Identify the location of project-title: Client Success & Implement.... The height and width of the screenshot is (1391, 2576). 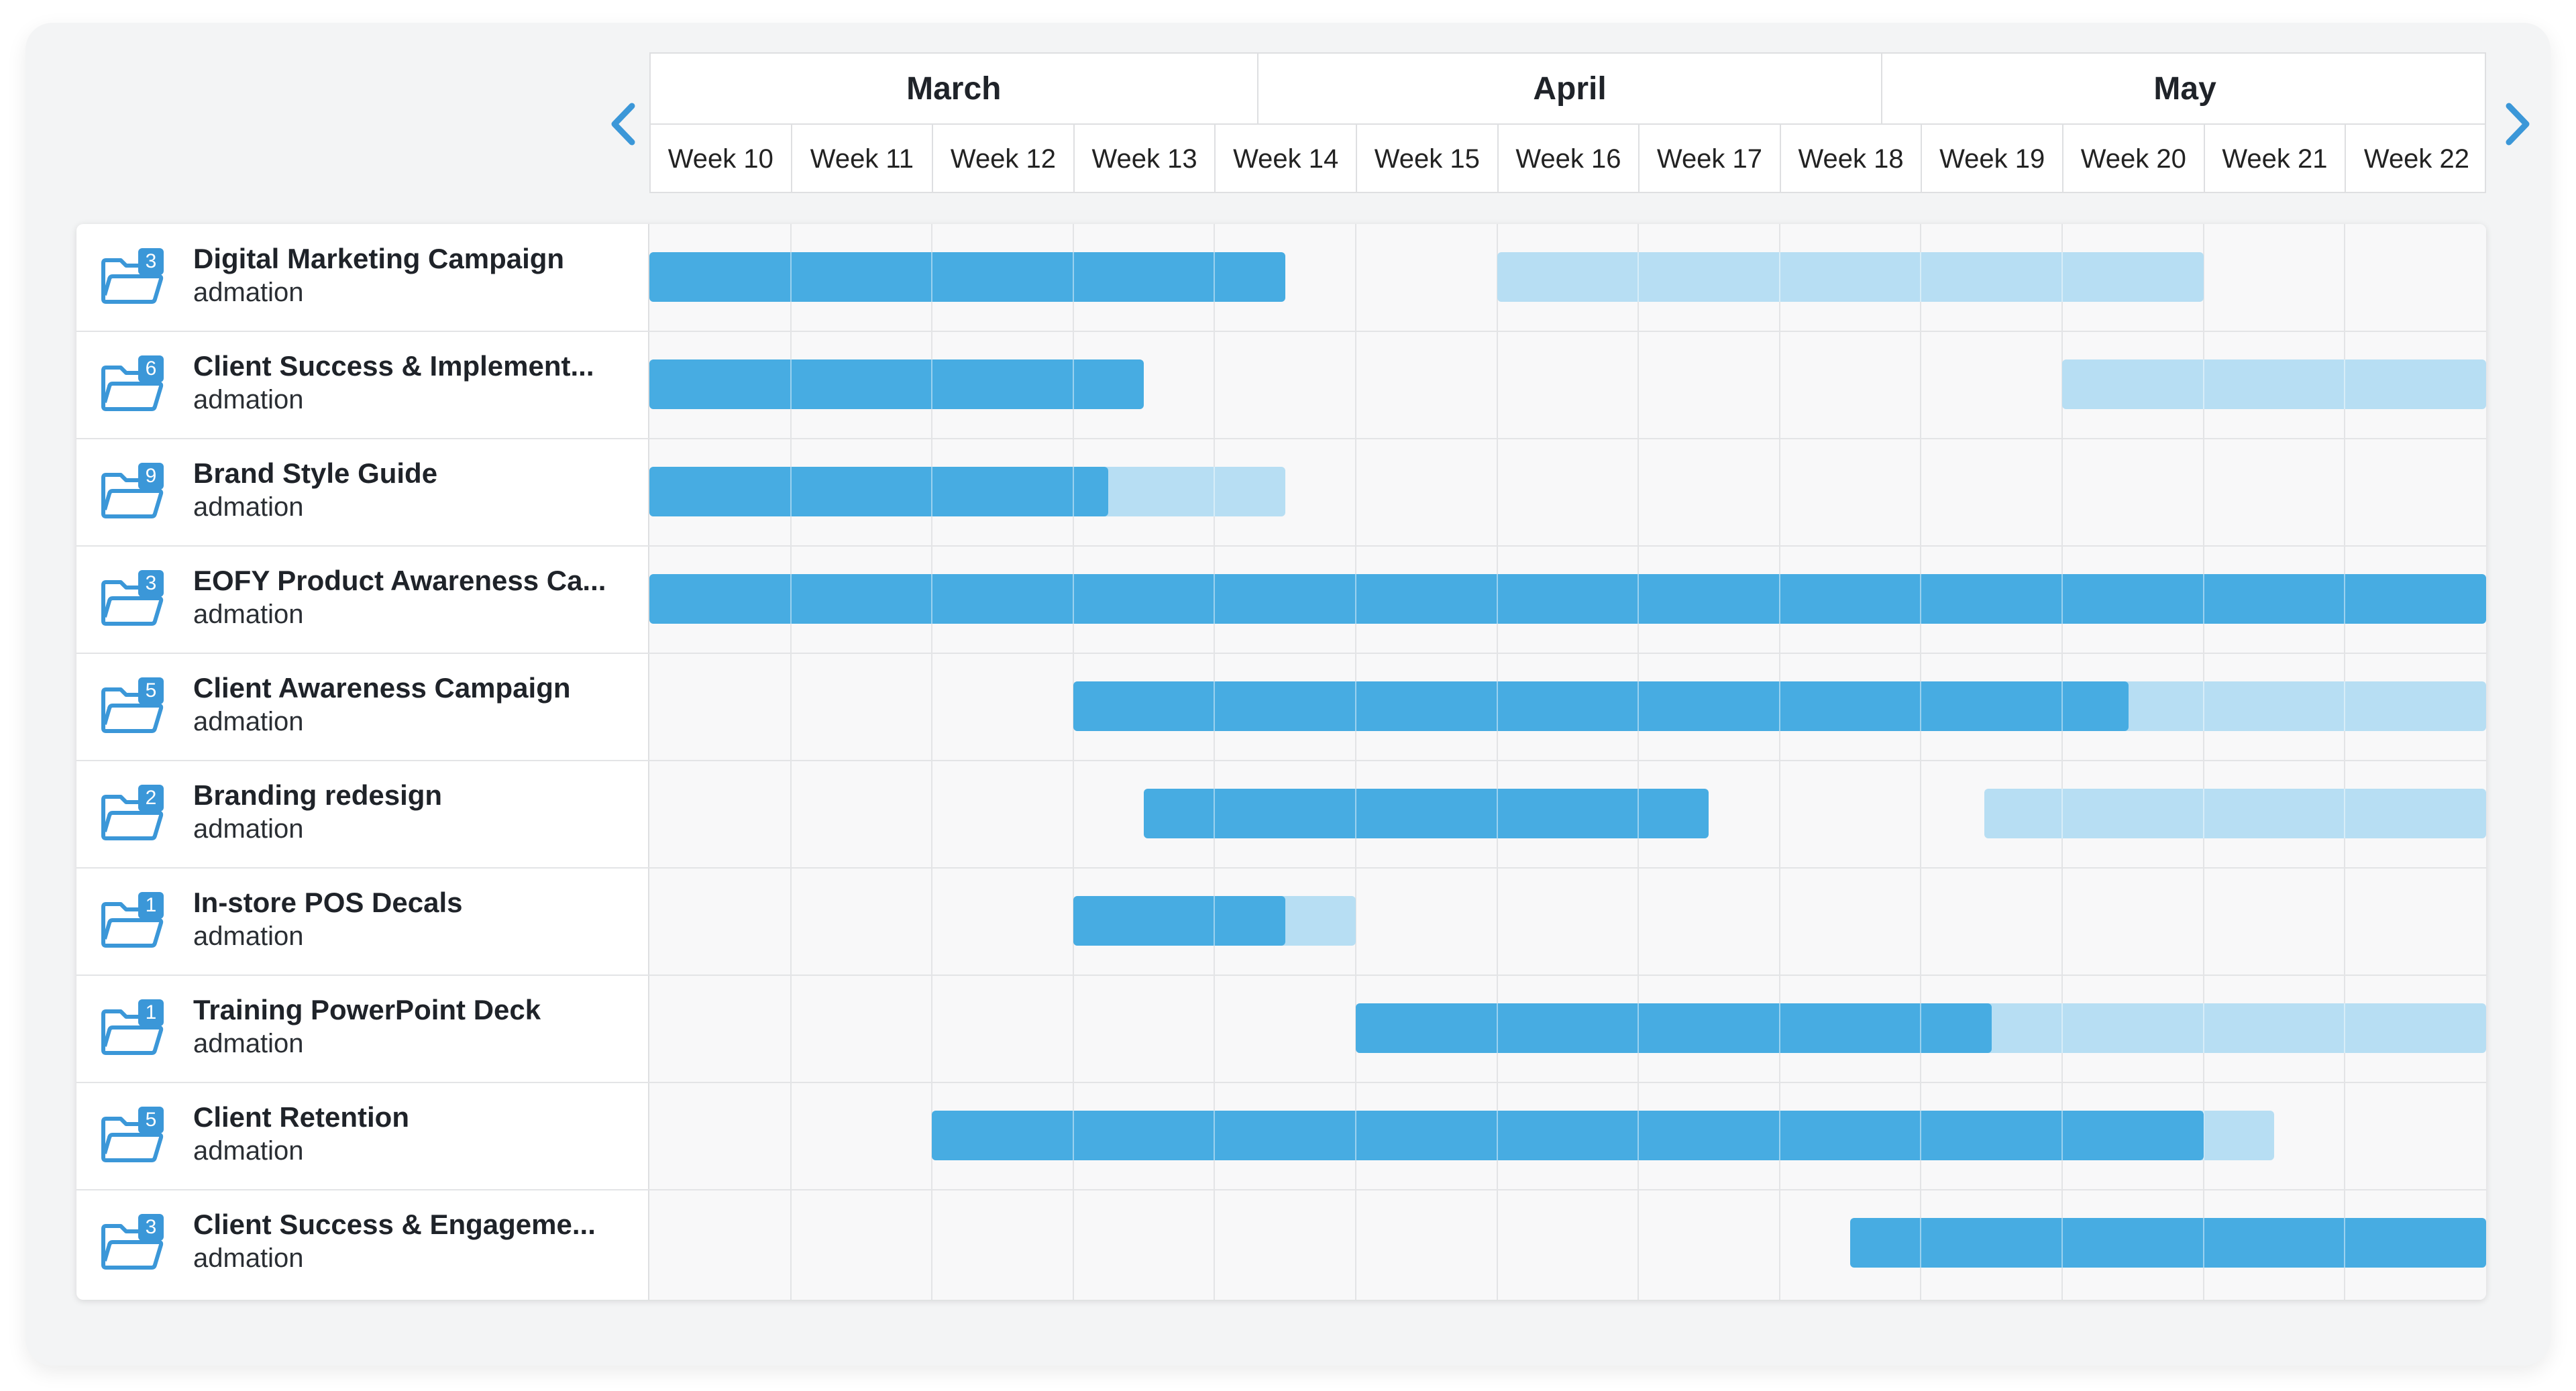
(393, 366).